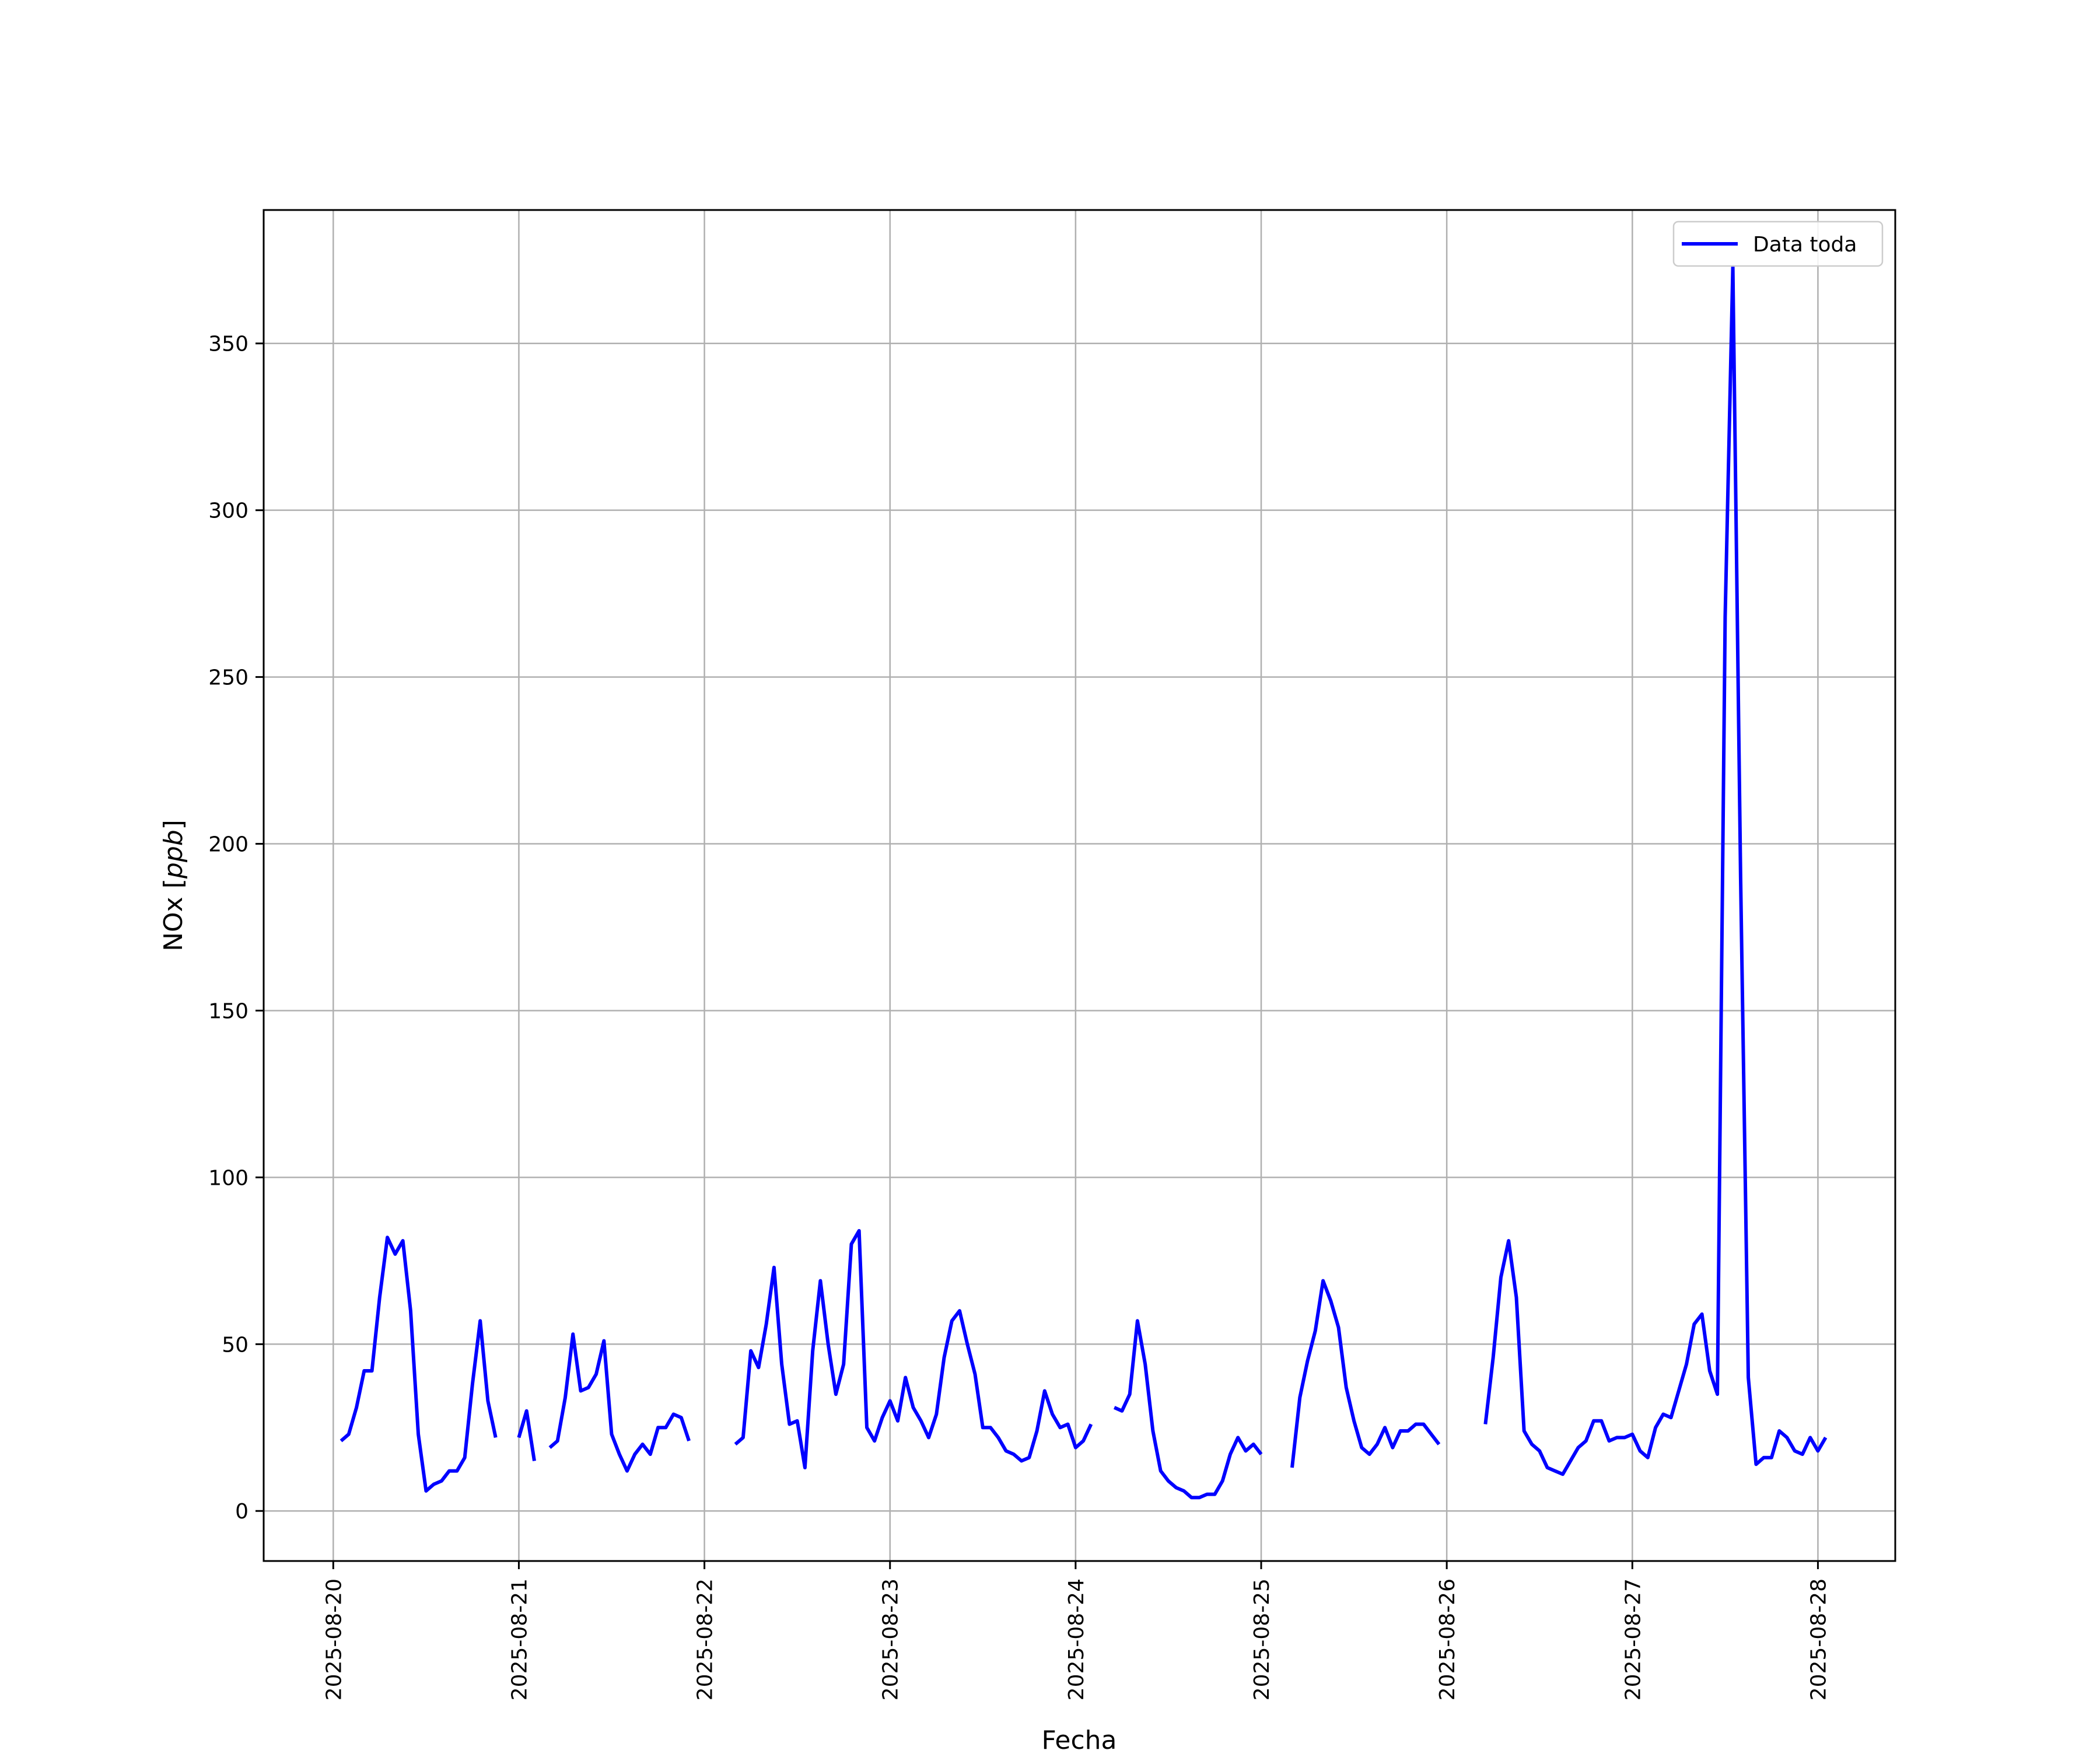 The width and height of the screenshot is (2100, 1750). I want to click on x-tick-label: 2025-08-25, so click(1262, 1639).